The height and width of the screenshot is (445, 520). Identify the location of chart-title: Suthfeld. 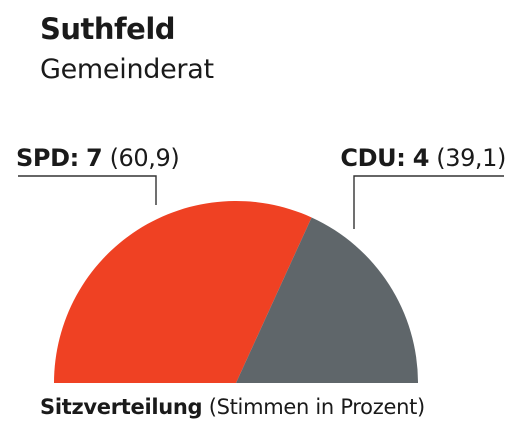
(108, 29).